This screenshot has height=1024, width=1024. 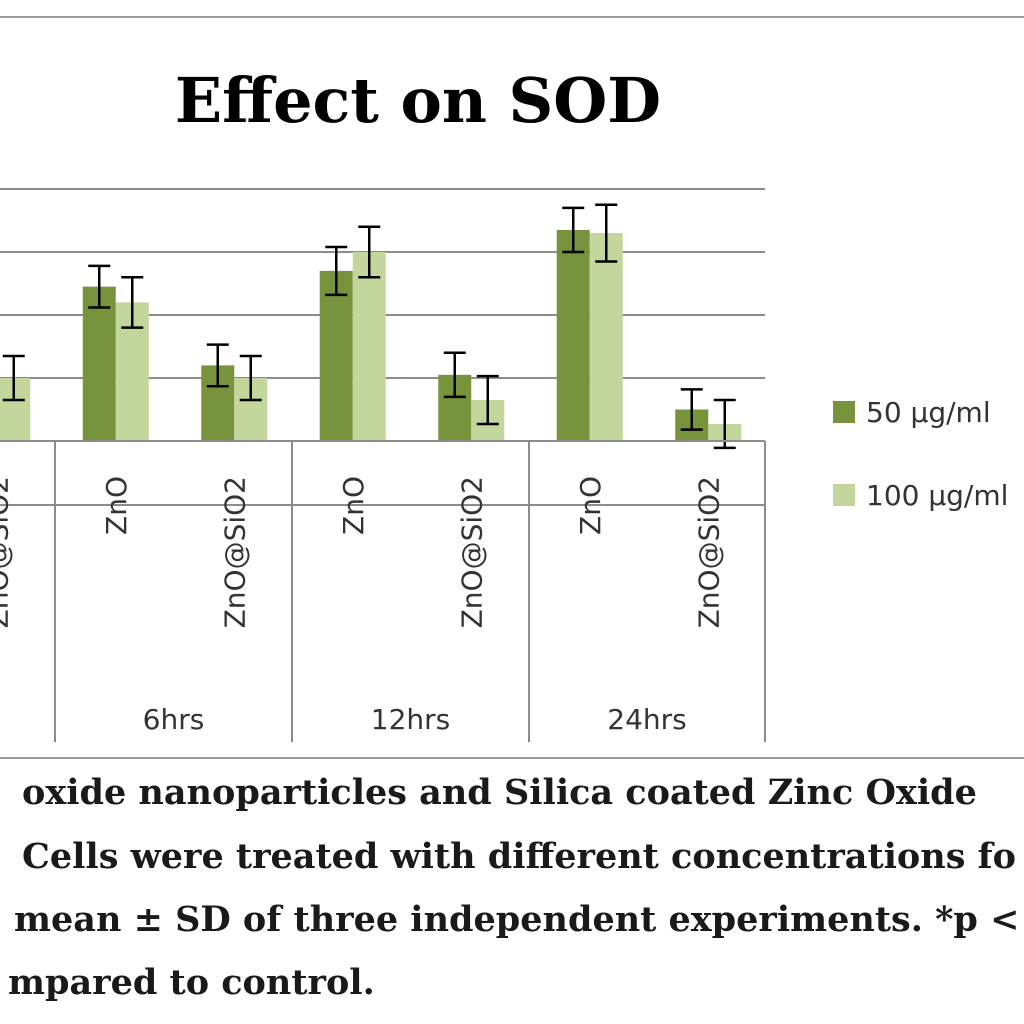 I want to click on chart-title: Effect on SOD, so click(x=418, y=100).